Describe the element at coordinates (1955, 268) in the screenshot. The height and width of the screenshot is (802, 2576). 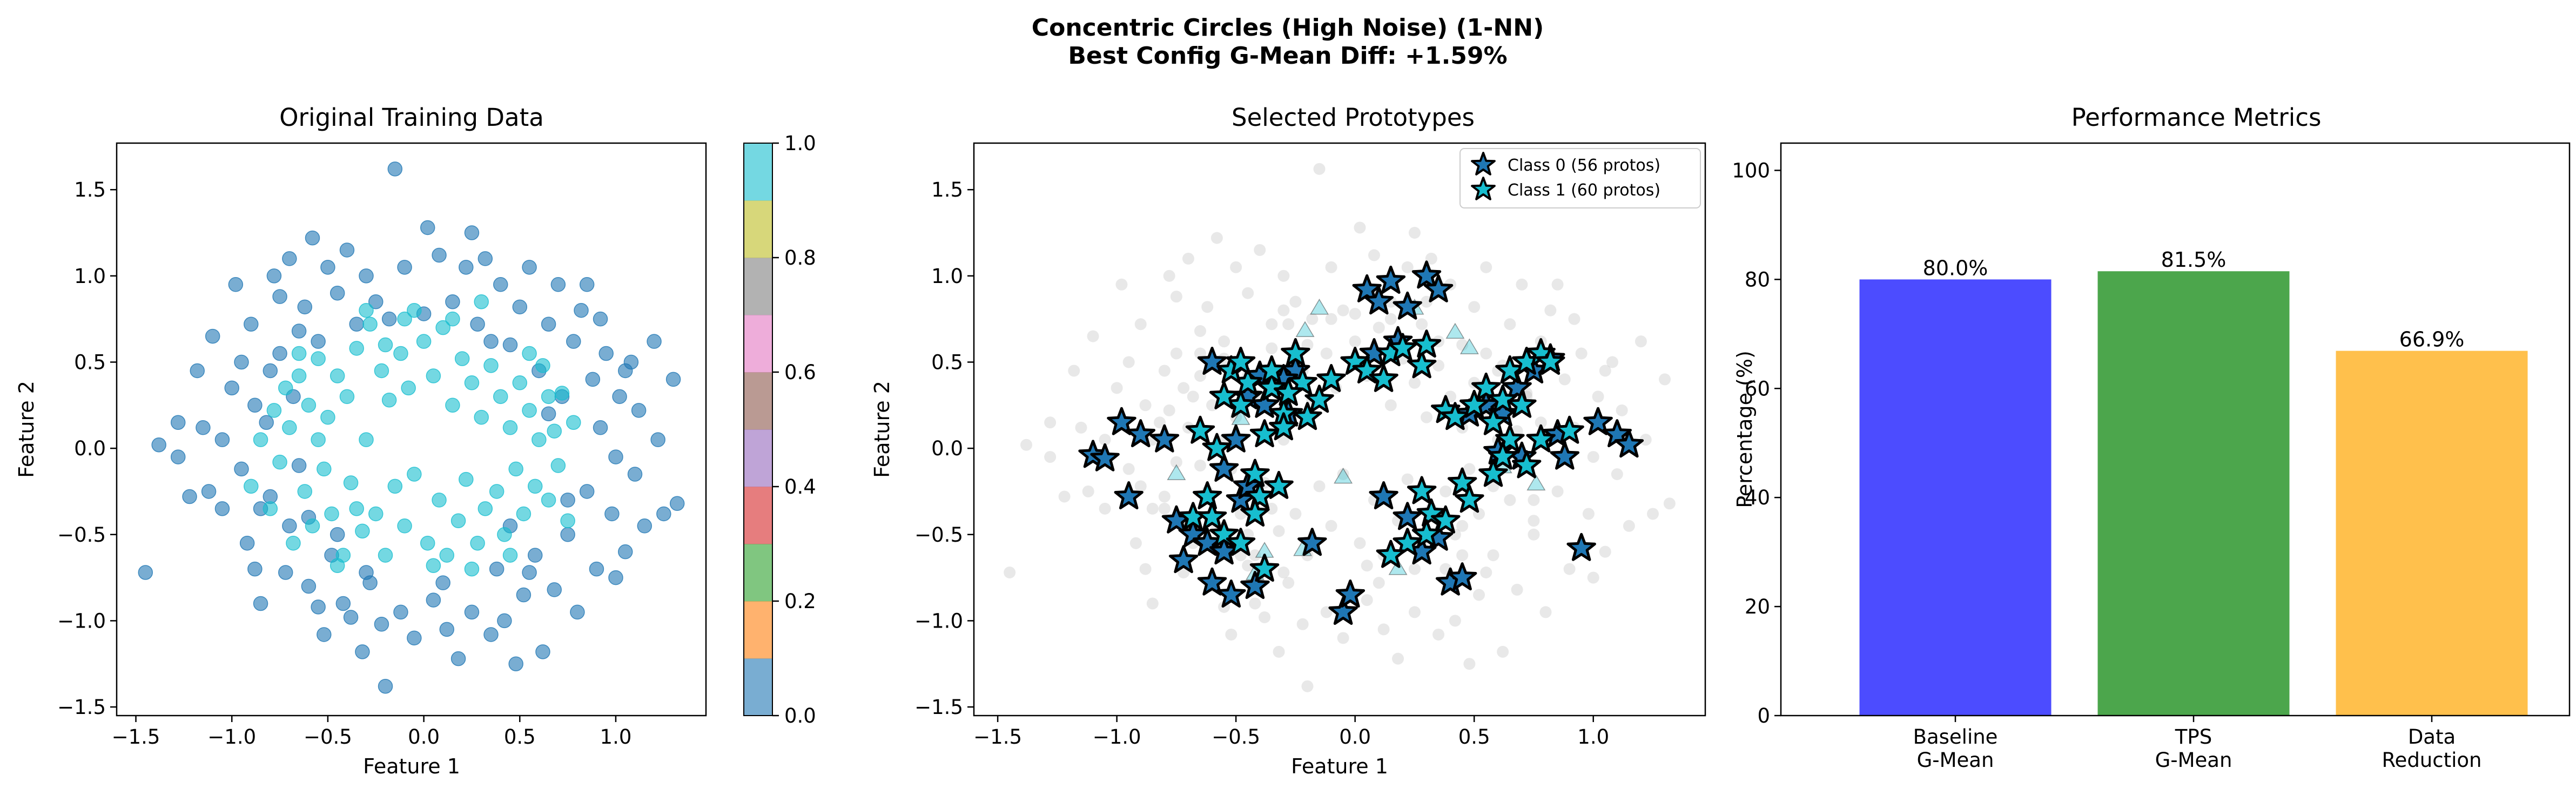
I see `bar-value-label: 80.0%` at that location.